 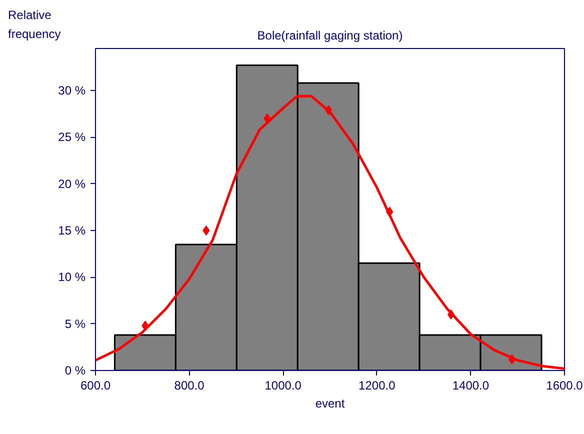 I want to click on y-axis-title: Relative frequency, so click(x=34, y=25).